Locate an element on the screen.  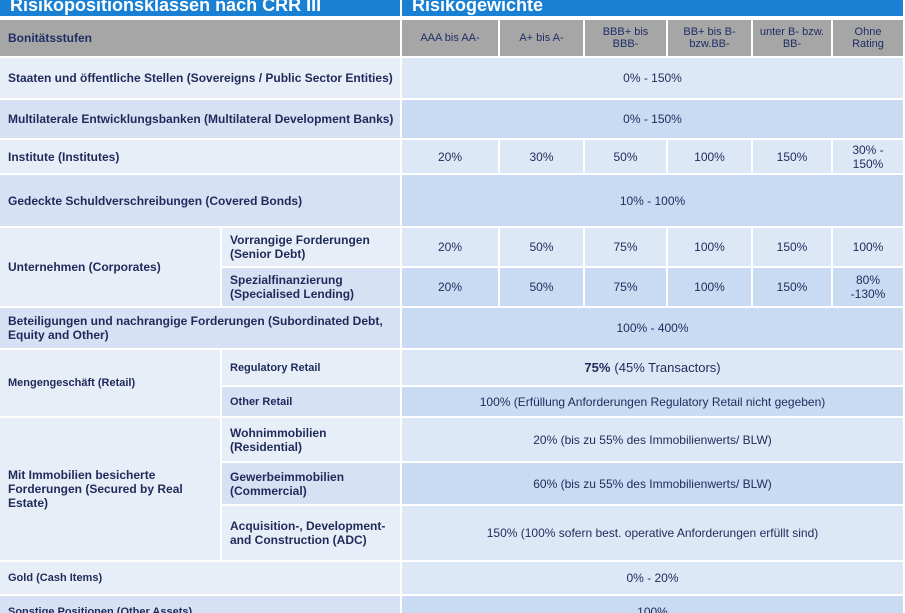
row-label: Institute (Institutes) is located at coordinates (201, 157).